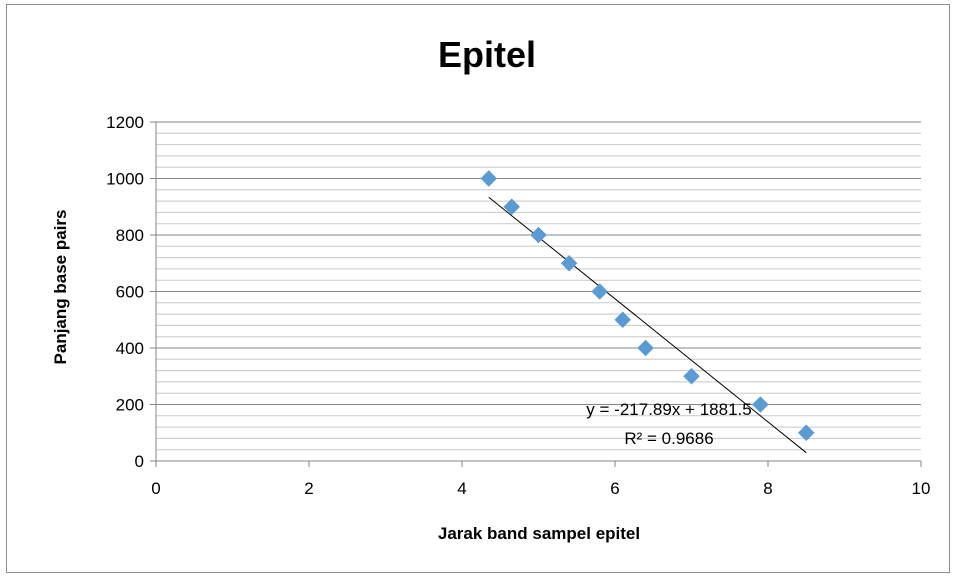  I want to click on x-tick-label: 10, so click(921, 488).